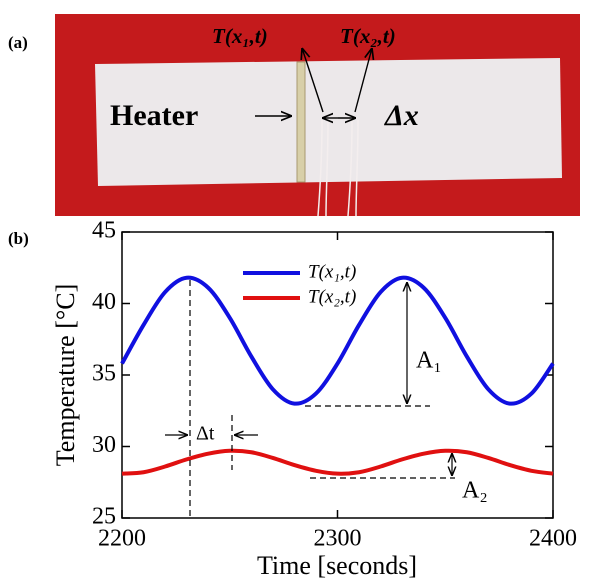  What do you see at coordinates (332, 296) in the screenshot?
I see `legend-label: T(x₂,t)` at bounding box center [332, 296].